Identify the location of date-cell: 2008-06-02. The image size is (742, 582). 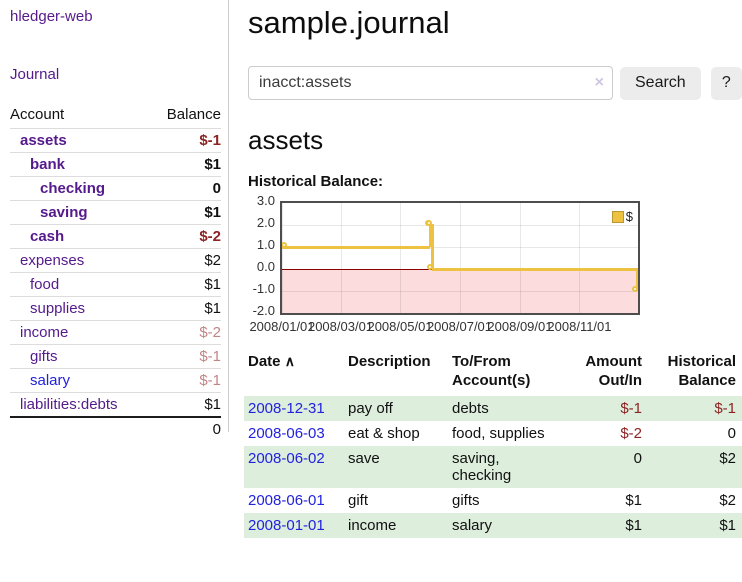
(294, 467).